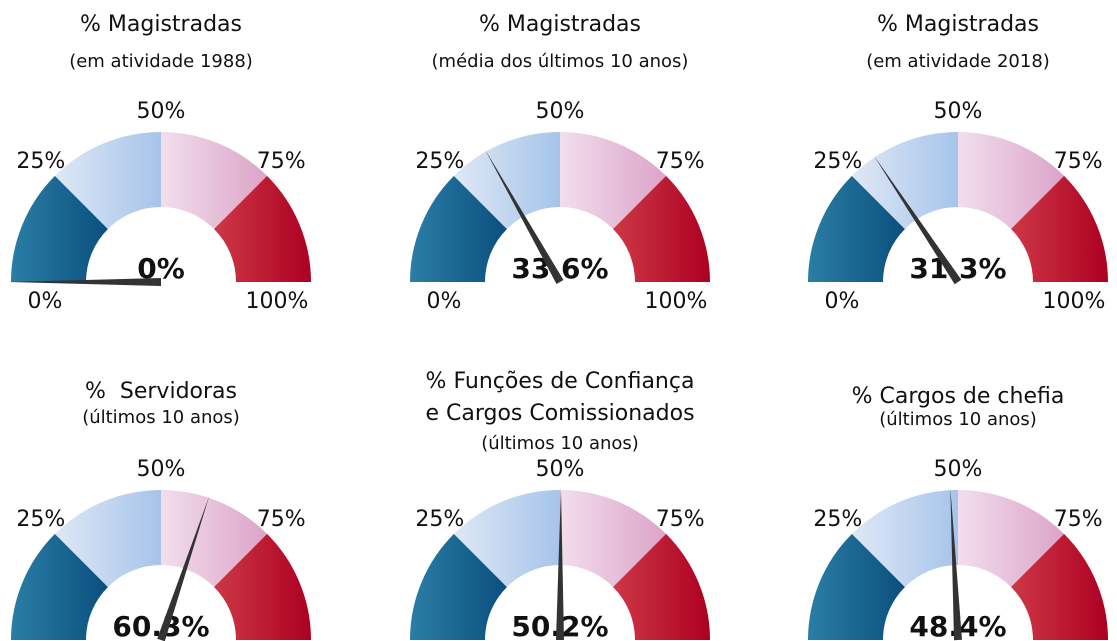  I want to click on gauge-subtitle: (em atividade 1988), so click(161, 61).